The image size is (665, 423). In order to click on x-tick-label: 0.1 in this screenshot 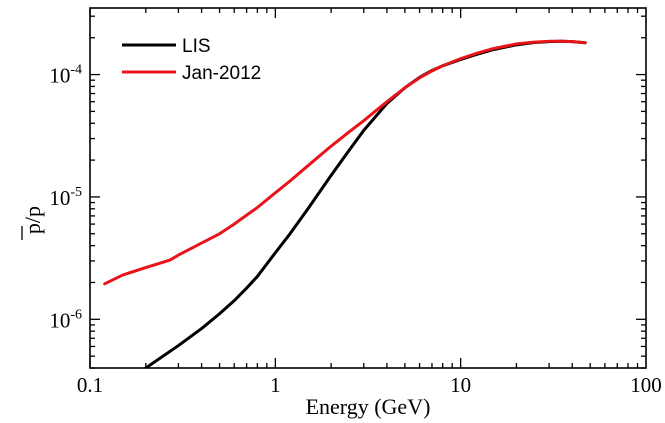, I will do `click(90, 385)`.